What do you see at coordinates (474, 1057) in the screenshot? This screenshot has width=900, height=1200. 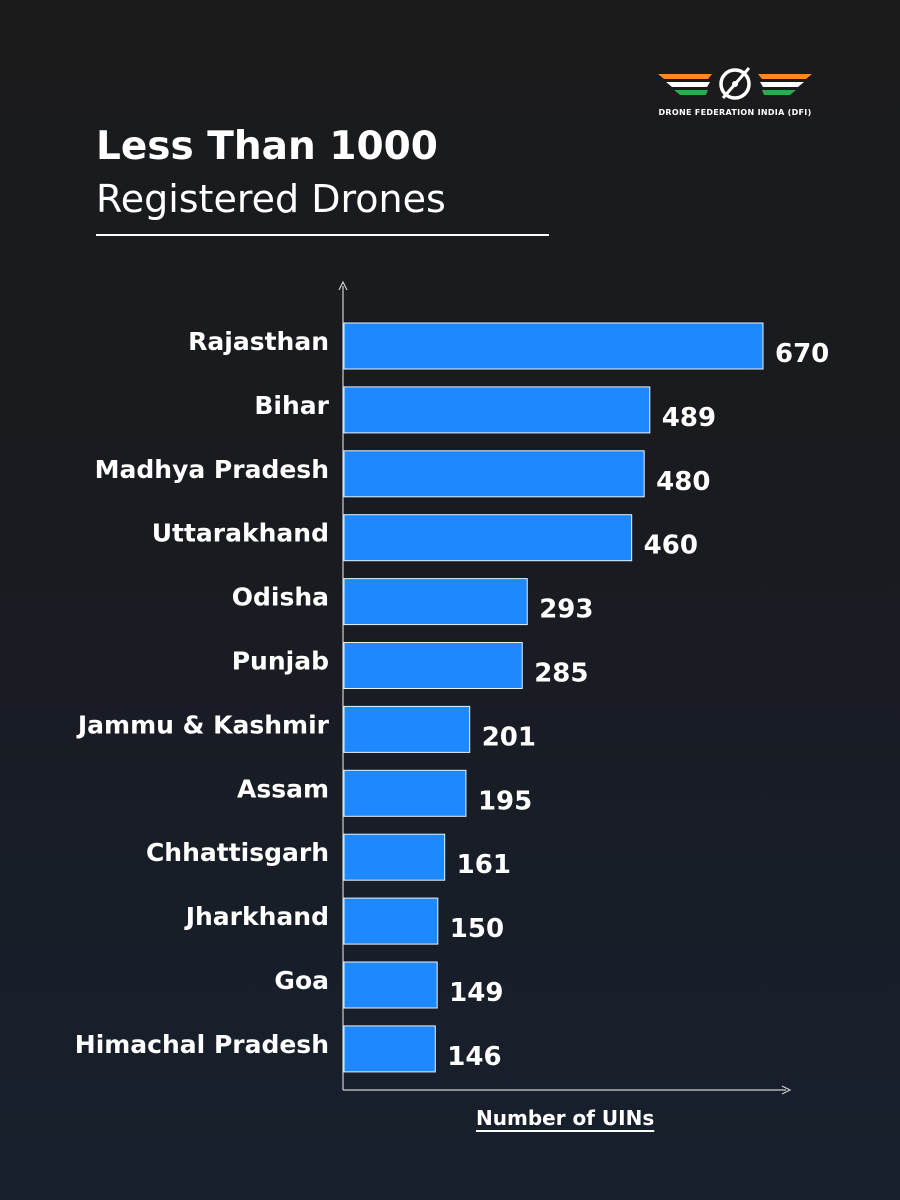 I see `value-label: 146` at bounding box center [474, 1057].